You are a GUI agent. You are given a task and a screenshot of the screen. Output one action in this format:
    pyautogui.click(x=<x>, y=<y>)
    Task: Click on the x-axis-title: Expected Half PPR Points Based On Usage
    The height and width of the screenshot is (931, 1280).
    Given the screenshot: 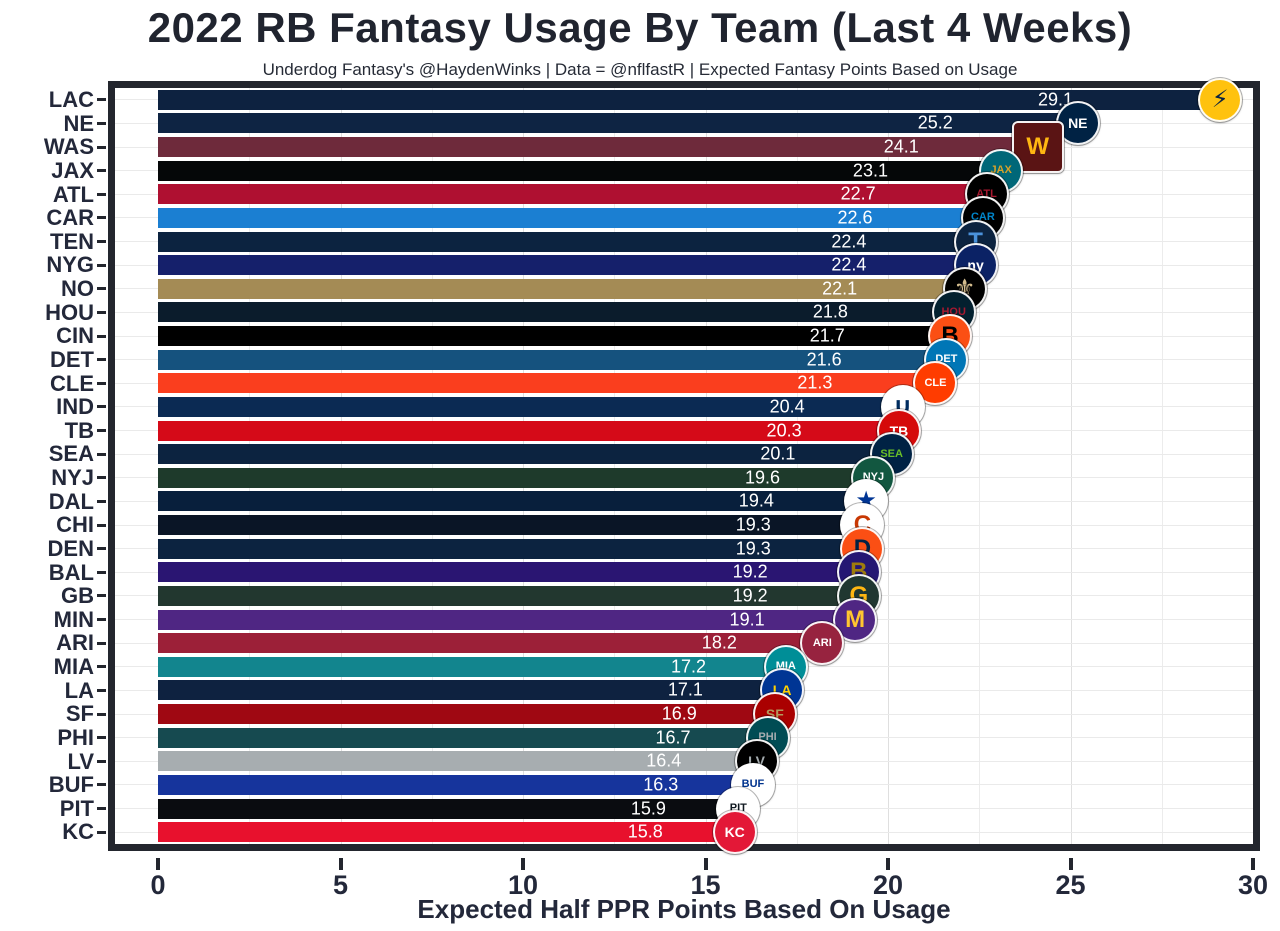 What is the action you would take?
    pyautogui.click(x=684, y=909)
    